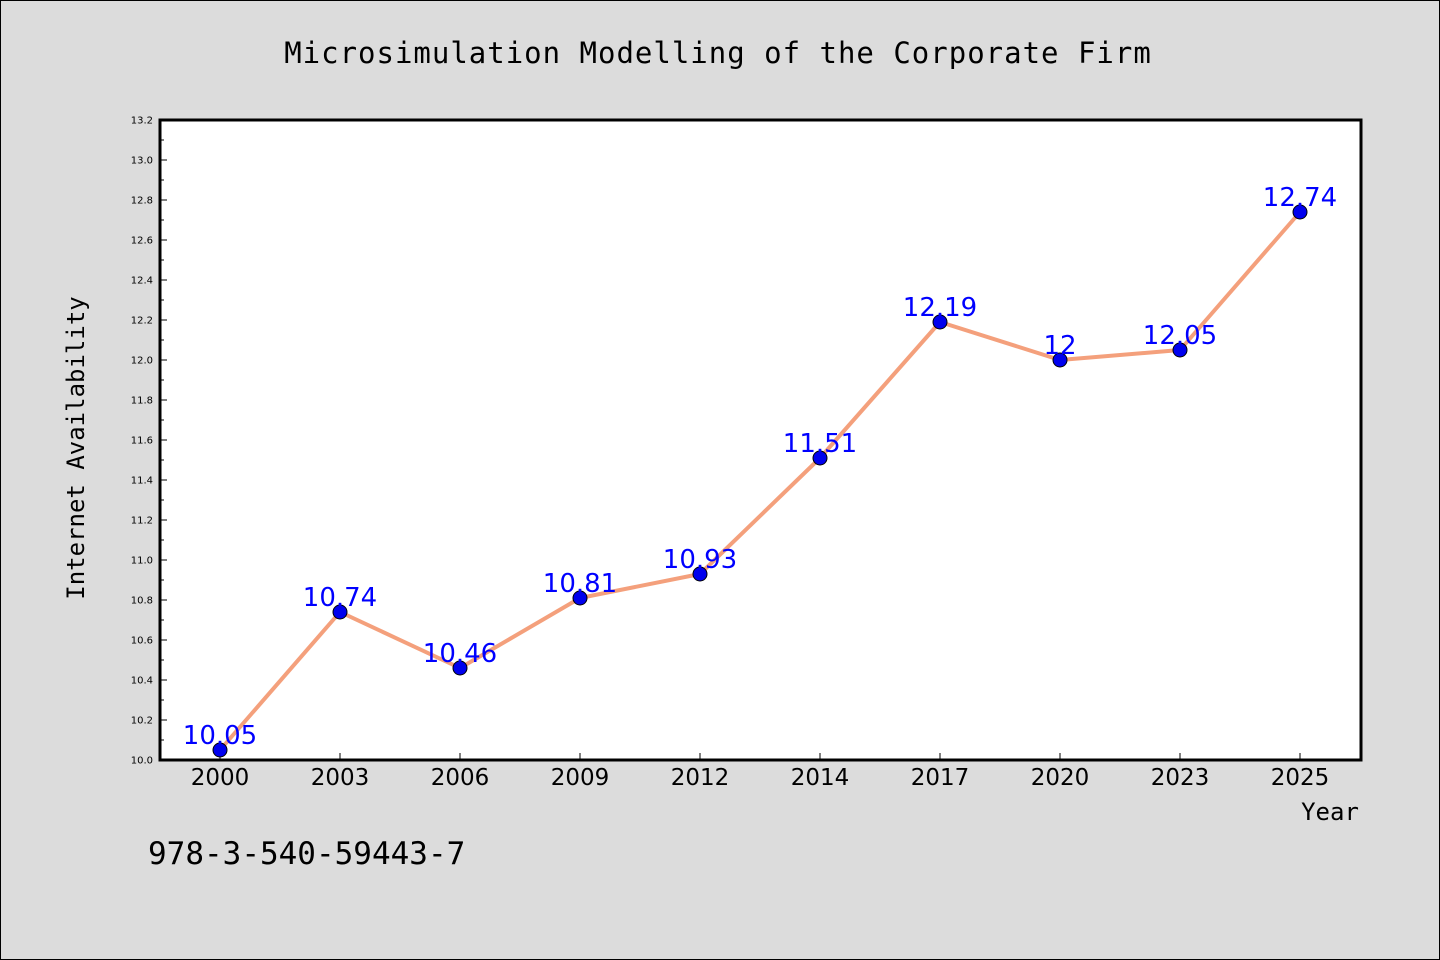 Image resolution: width=1440 pixels, height=960 pixels. Describe the element at coordinates (820, 444) in the screenshot. I see `data-label: 11.51` at that location.